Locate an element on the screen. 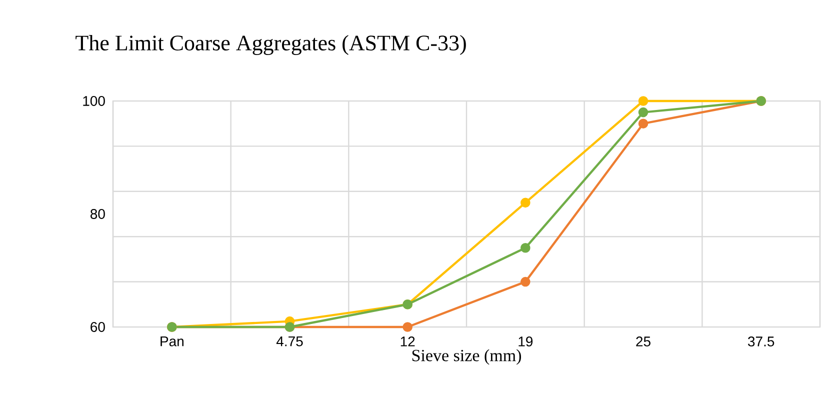 The width and height of the screenshot is (837, 403). x-tick-label: 19 is located at coordinates (525, 341).